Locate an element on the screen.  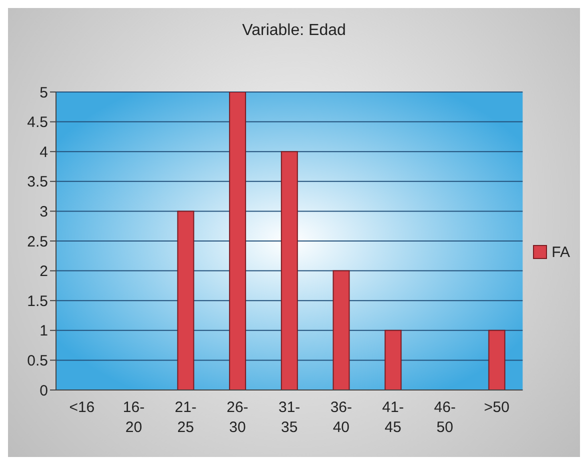
x-tick-label: >50 is located at coordinates (497, 407).